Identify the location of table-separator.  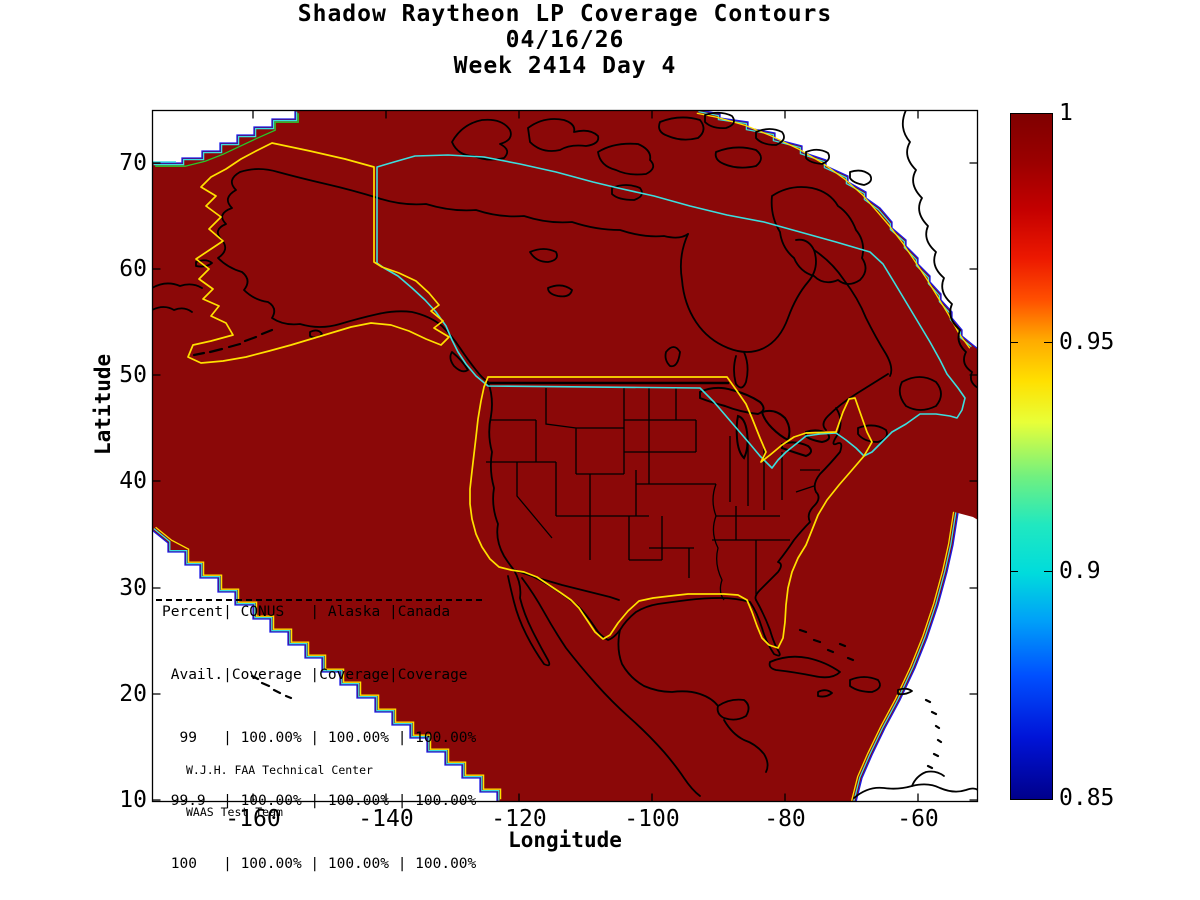
(319, 600).